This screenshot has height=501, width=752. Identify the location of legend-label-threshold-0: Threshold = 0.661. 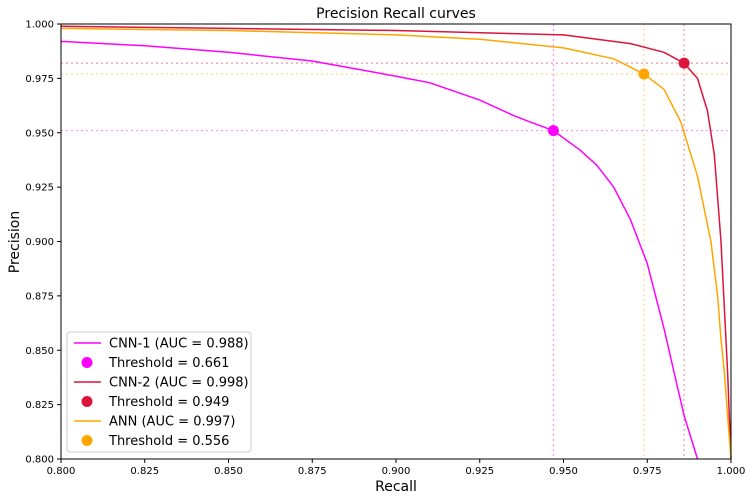
(168, 363).